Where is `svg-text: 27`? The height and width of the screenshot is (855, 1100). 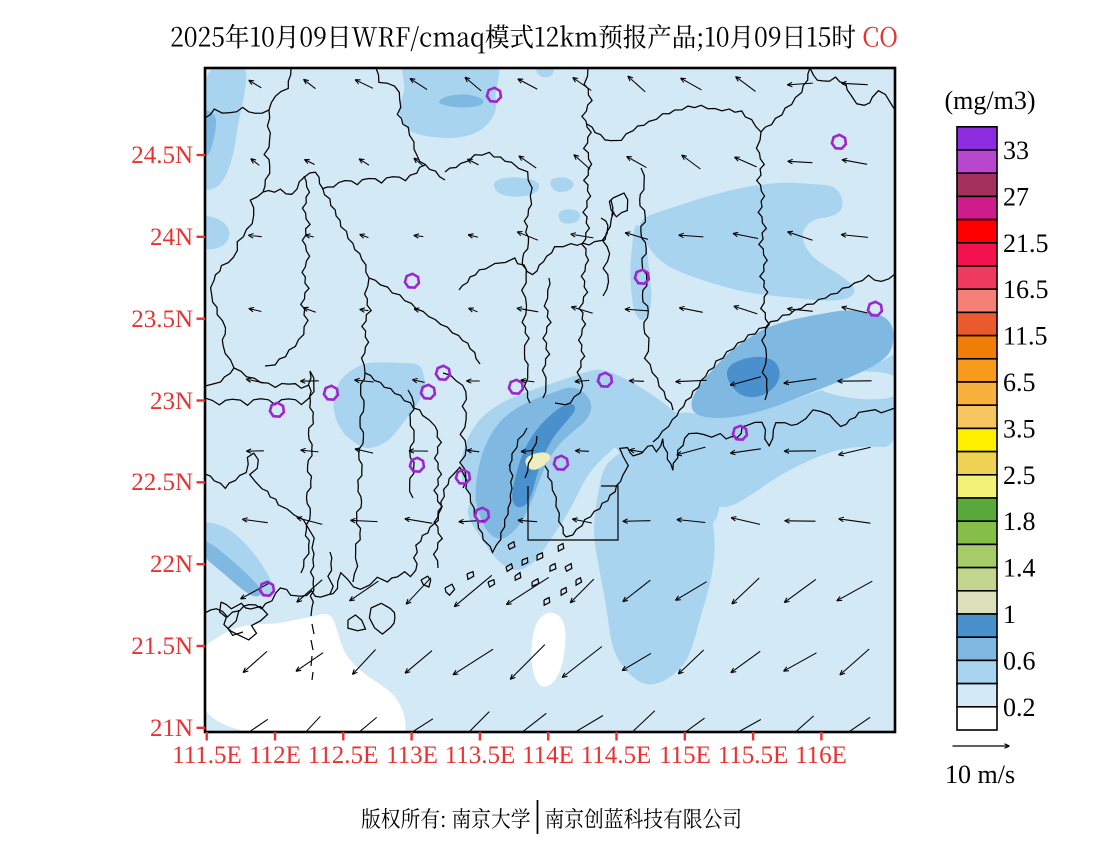
svg-text: 27 is located at coordinates (1016, 196).